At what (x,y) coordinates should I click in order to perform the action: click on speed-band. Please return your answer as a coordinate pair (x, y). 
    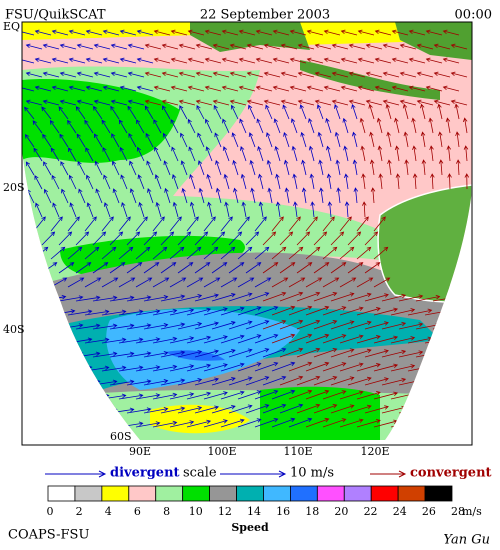
    Looking at the image, I should click on (247, 415).